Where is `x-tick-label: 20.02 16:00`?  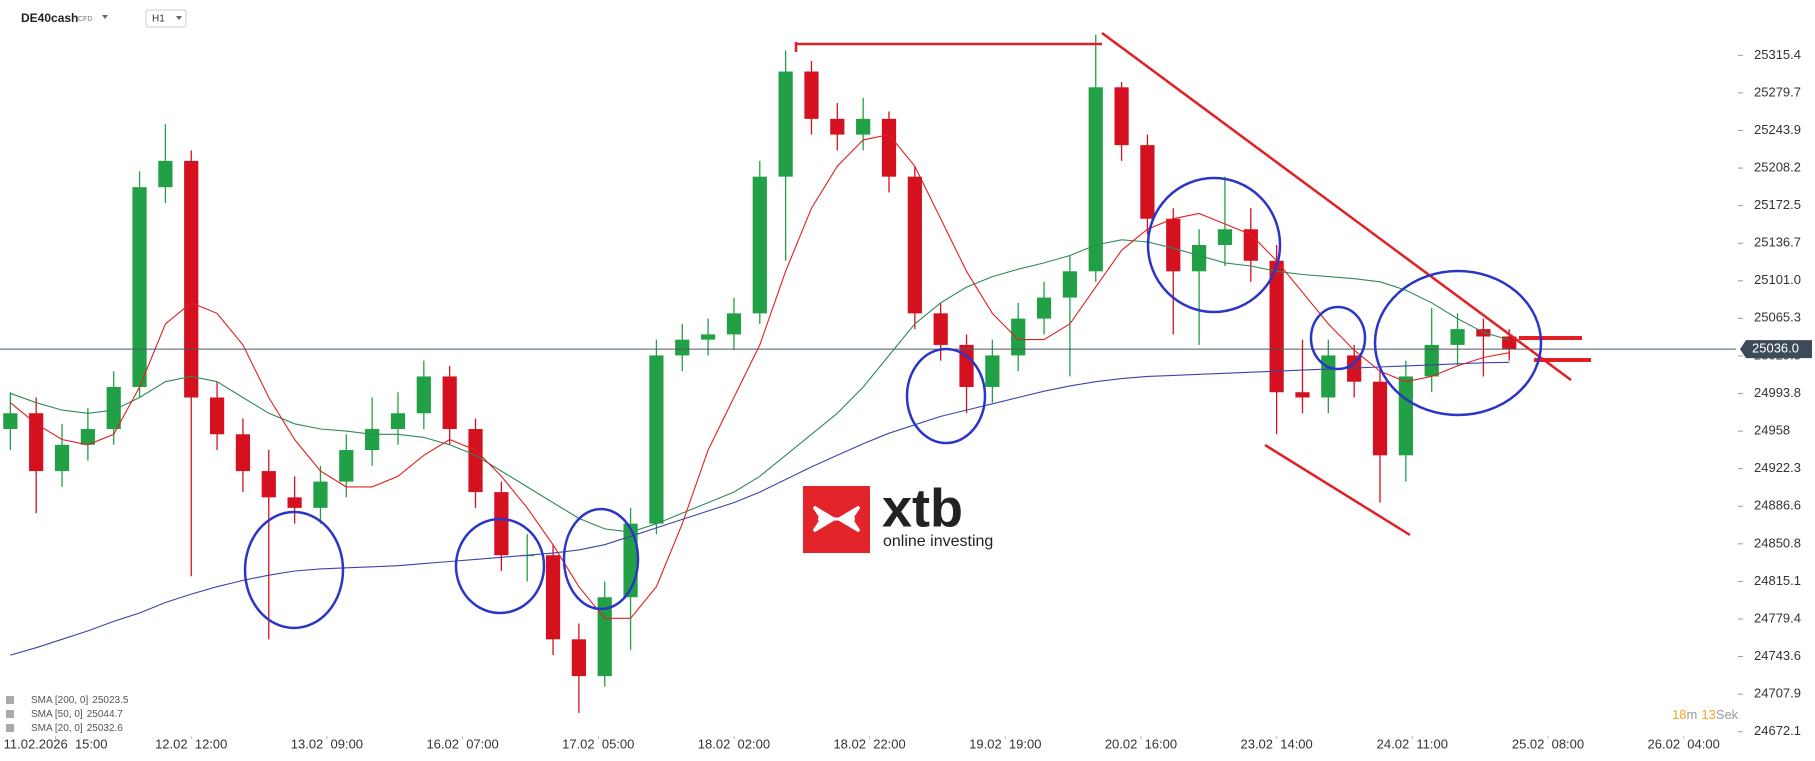
x-tick-label: 20.02 16:00 is located at coordinates (1141, 743).